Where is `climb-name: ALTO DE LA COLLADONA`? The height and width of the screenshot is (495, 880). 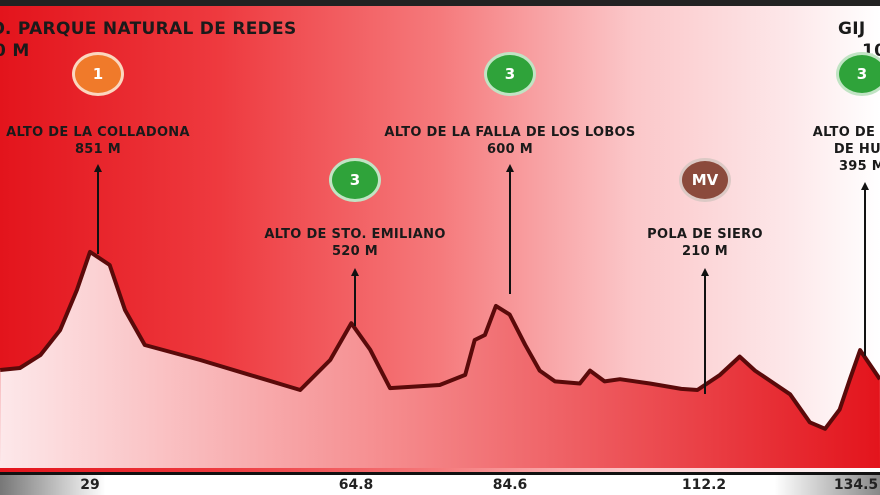
climb-name: ALTO DE LA COLLADONA is located at coordinates (98, 132).